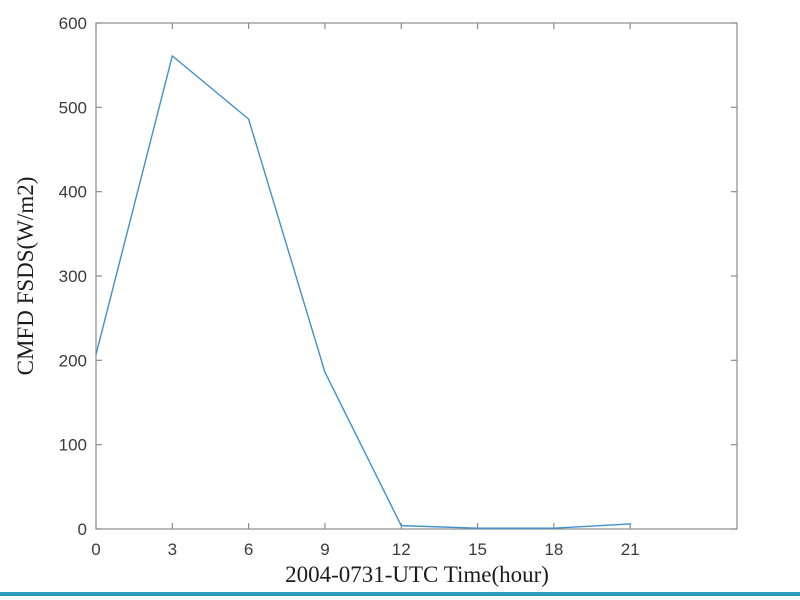  What do you see at coordinates (172, 549) in the screenshot?
I see `x-tick-label: 3` at bounding box center [172, 549].